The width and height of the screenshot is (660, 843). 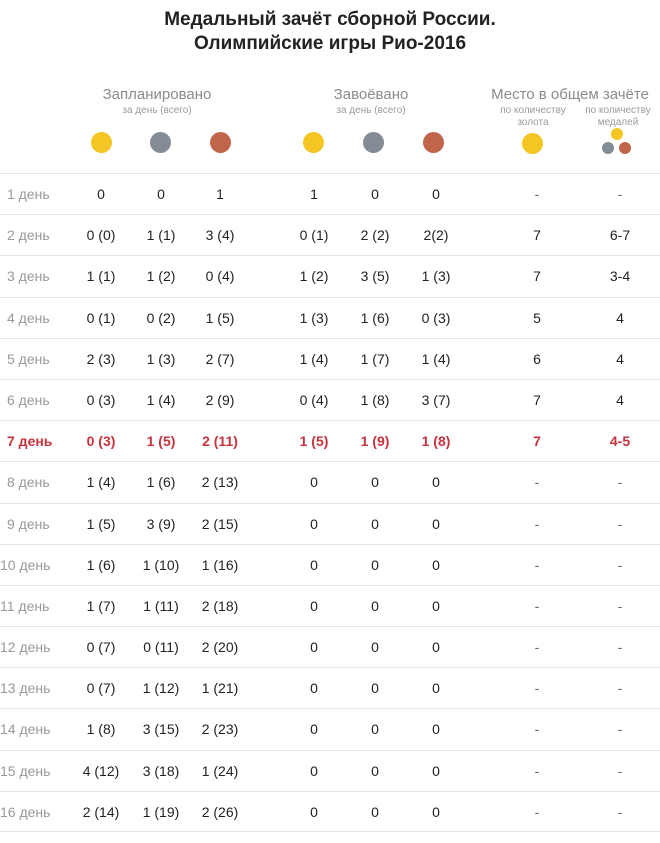 I want to click on day-label: 3 день, so click(x=28, y=276).